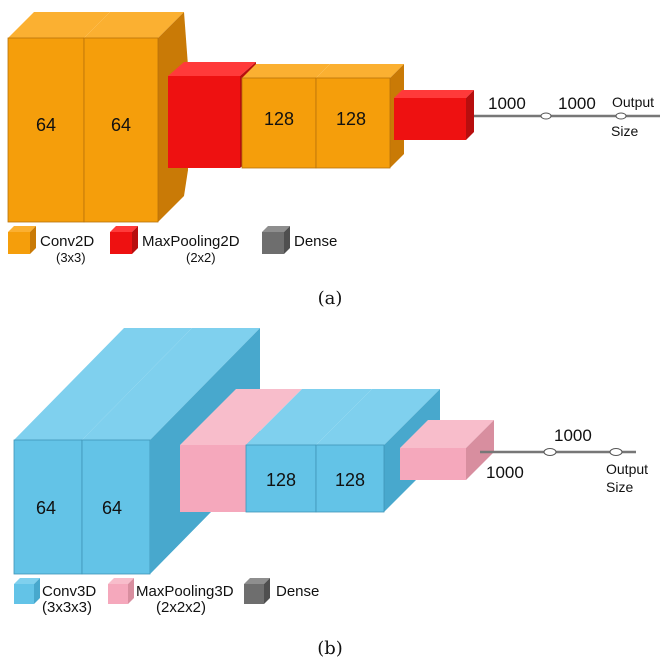  I want to click on block-label-a-3: 128, so click(279, 119).